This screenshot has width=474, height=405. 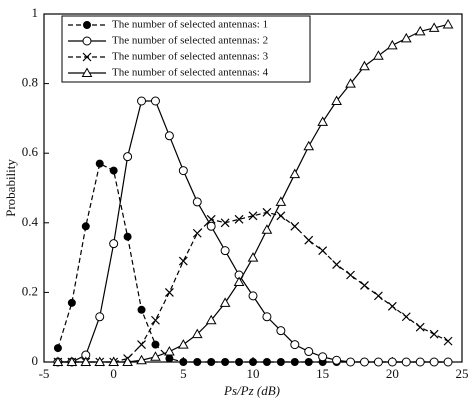 What do you see at coordinates (87, 25) in the screenshot?
I see `legend-marker` at bounding box center [87, 25].